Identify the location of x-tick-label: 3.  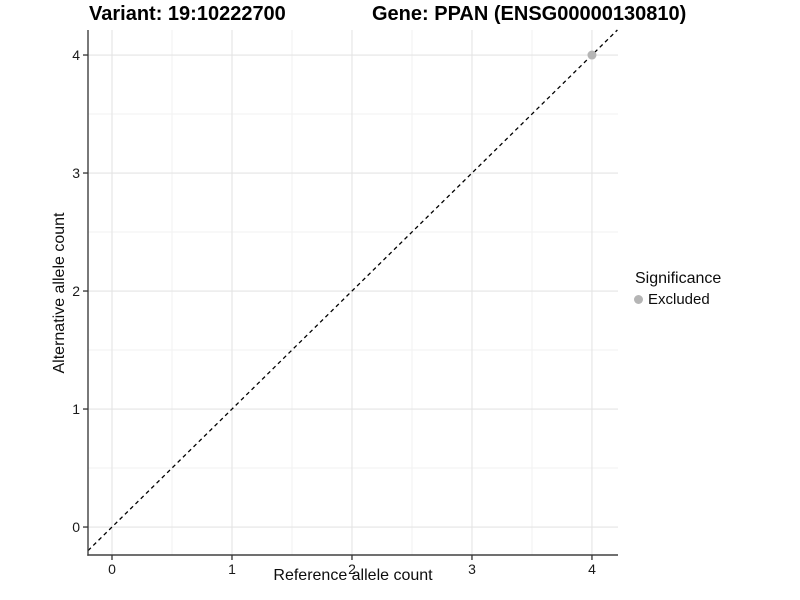
(472, 569).